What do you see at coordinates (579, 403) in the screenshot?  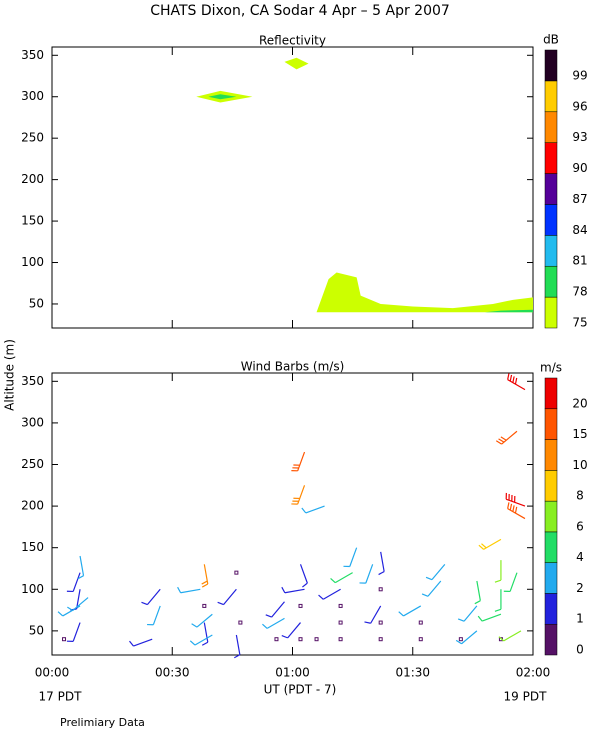 I see `colorbar-label: 20` at bounding box center [579, 403].